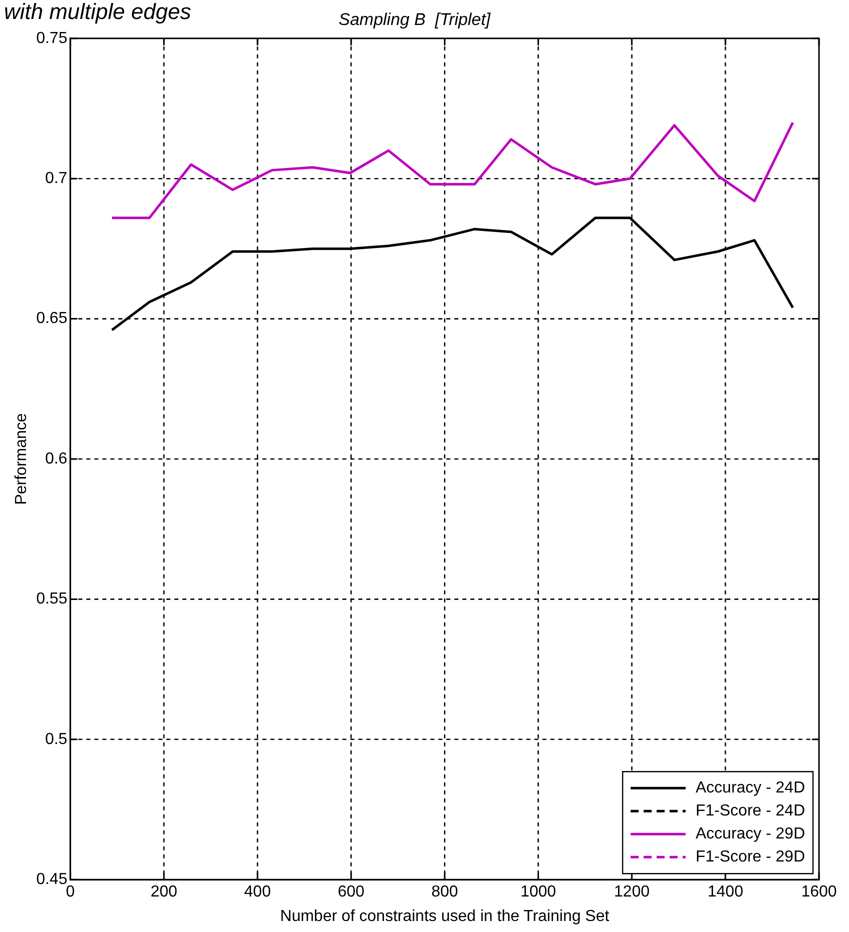  What do you see at coordinates (52, 599) in the screenshot?
I see `y-tick-label: 0.55` at bounding box center [52, 599].